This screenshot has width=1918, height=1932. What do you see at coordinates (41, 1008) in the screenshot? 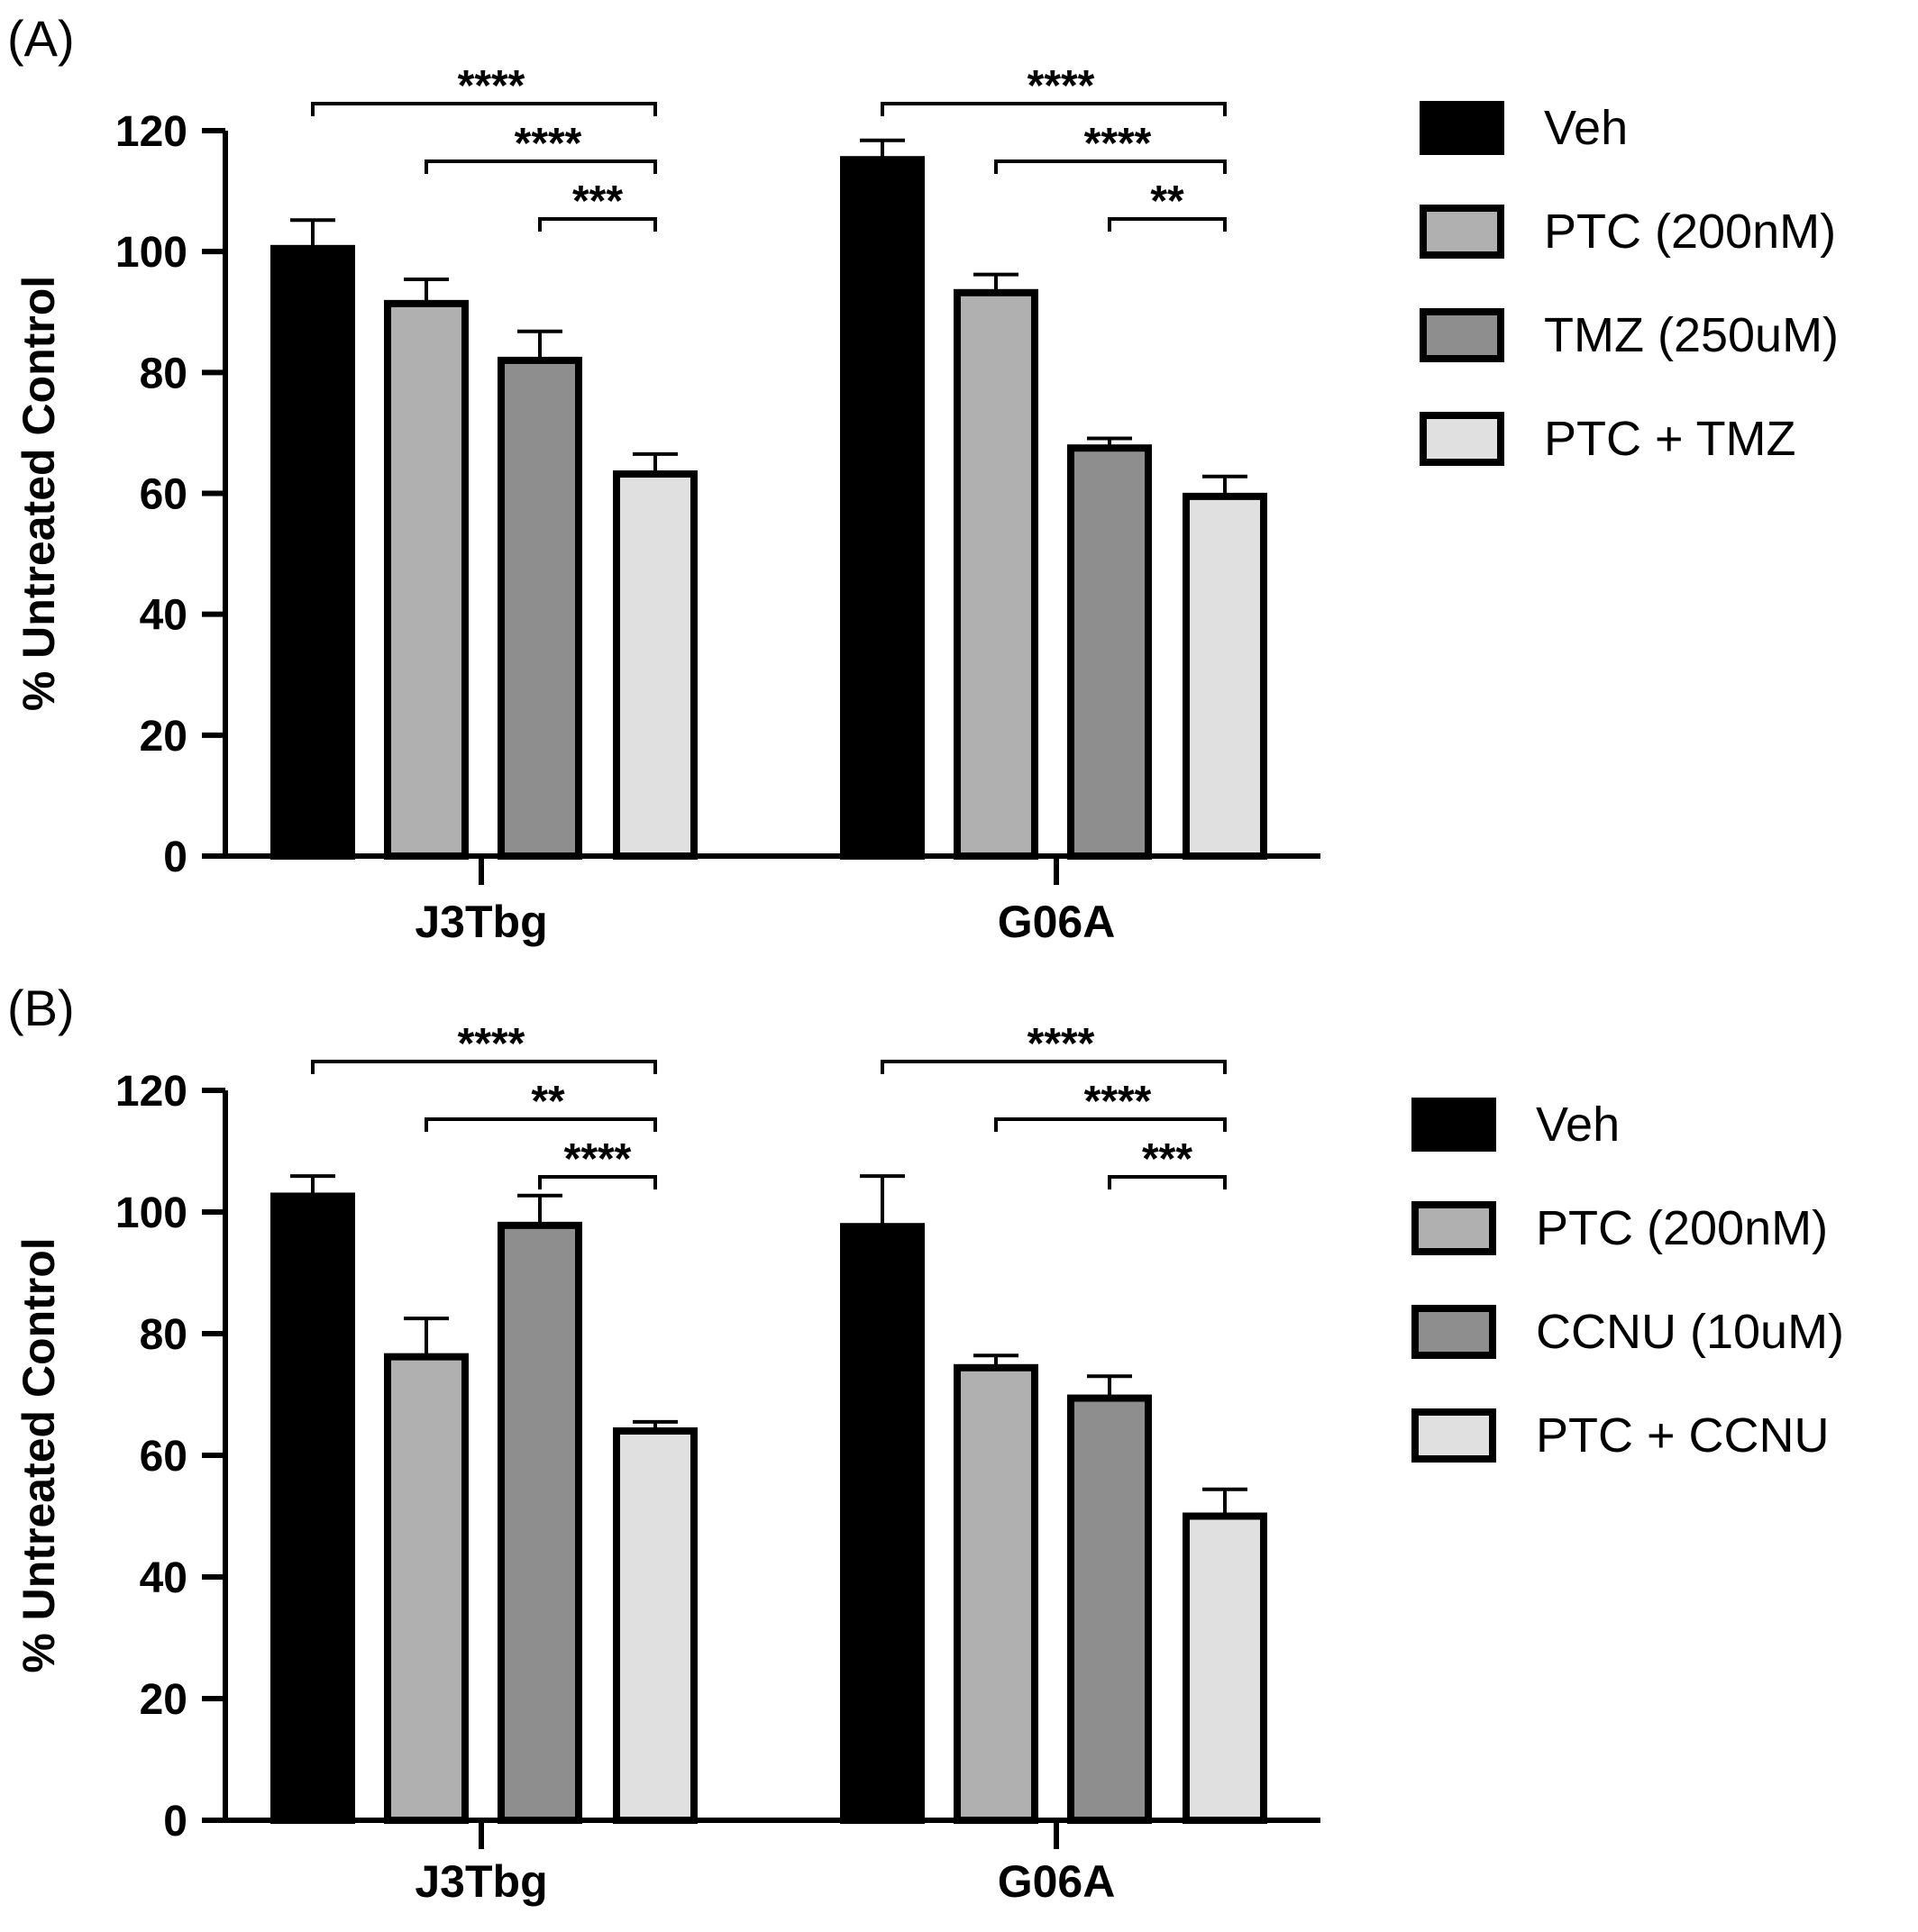
I see `panel-label: (B)` at bounding box center [41, 1008].